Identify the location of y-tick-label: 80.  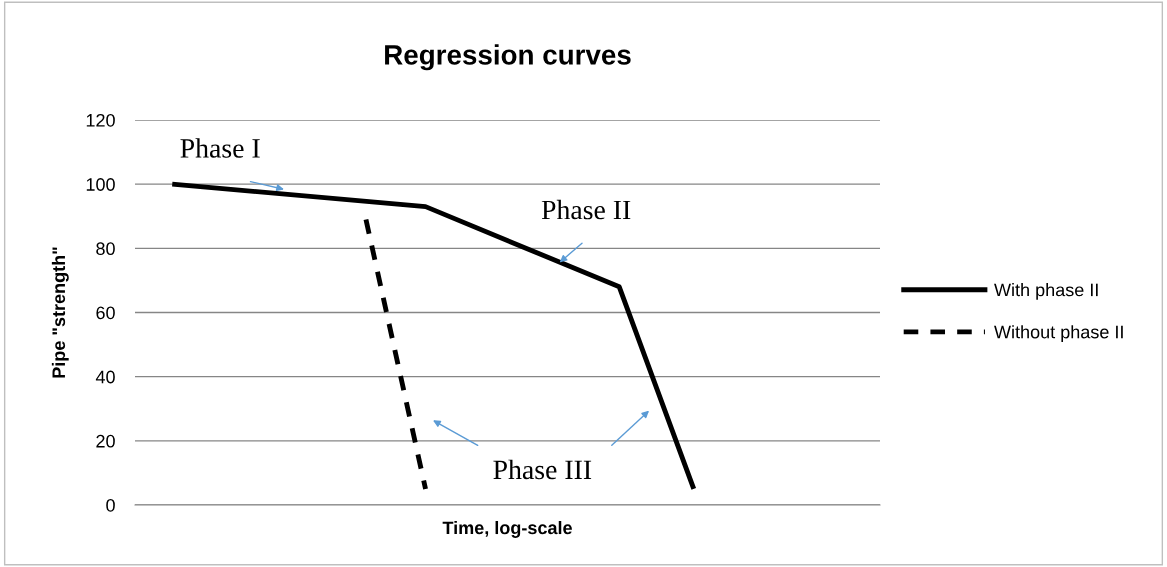
(105, 249).